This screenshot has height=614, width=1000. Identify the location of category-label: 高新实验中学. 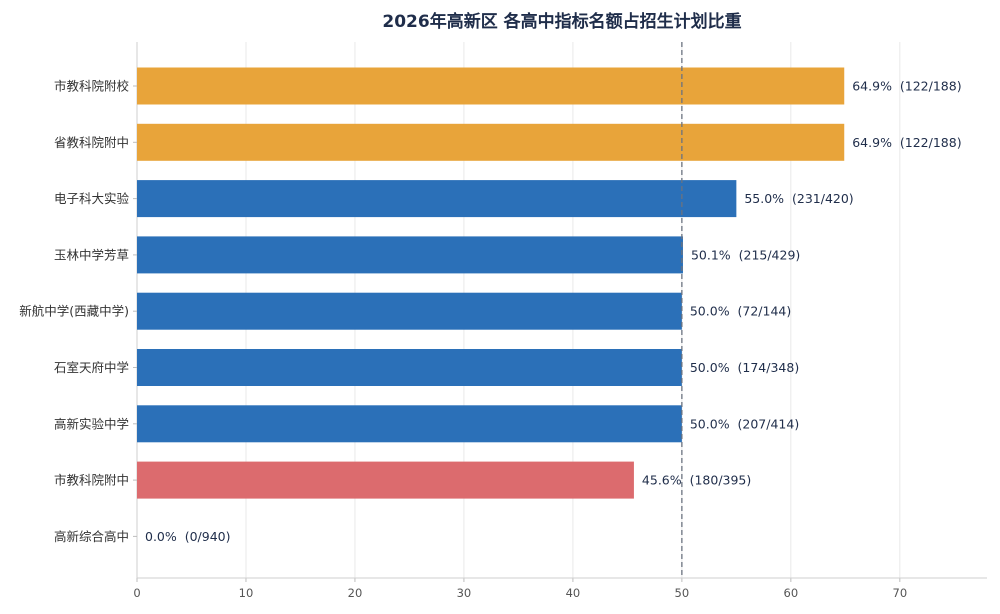
(91, 423).